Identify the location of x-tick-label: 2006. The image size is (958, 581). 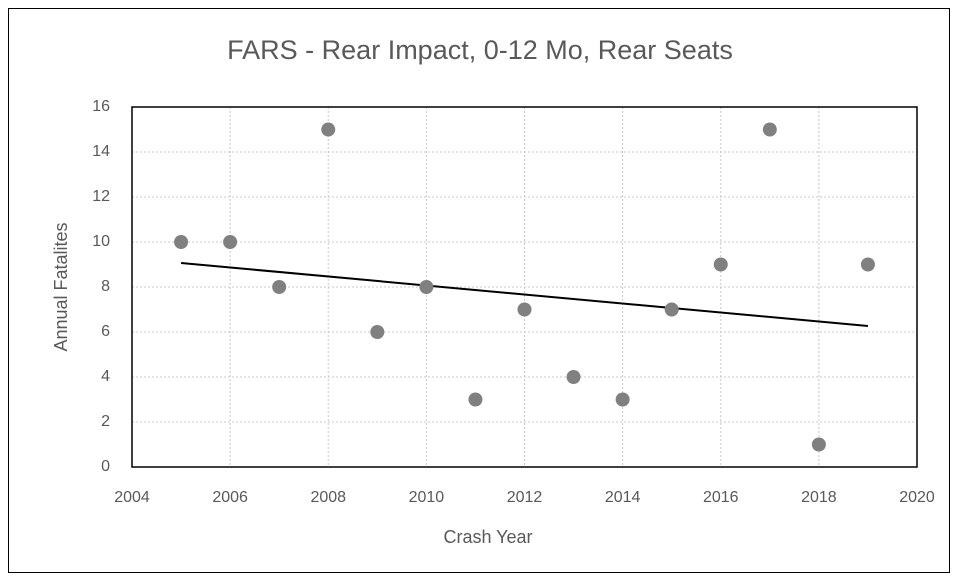
(230, 497).